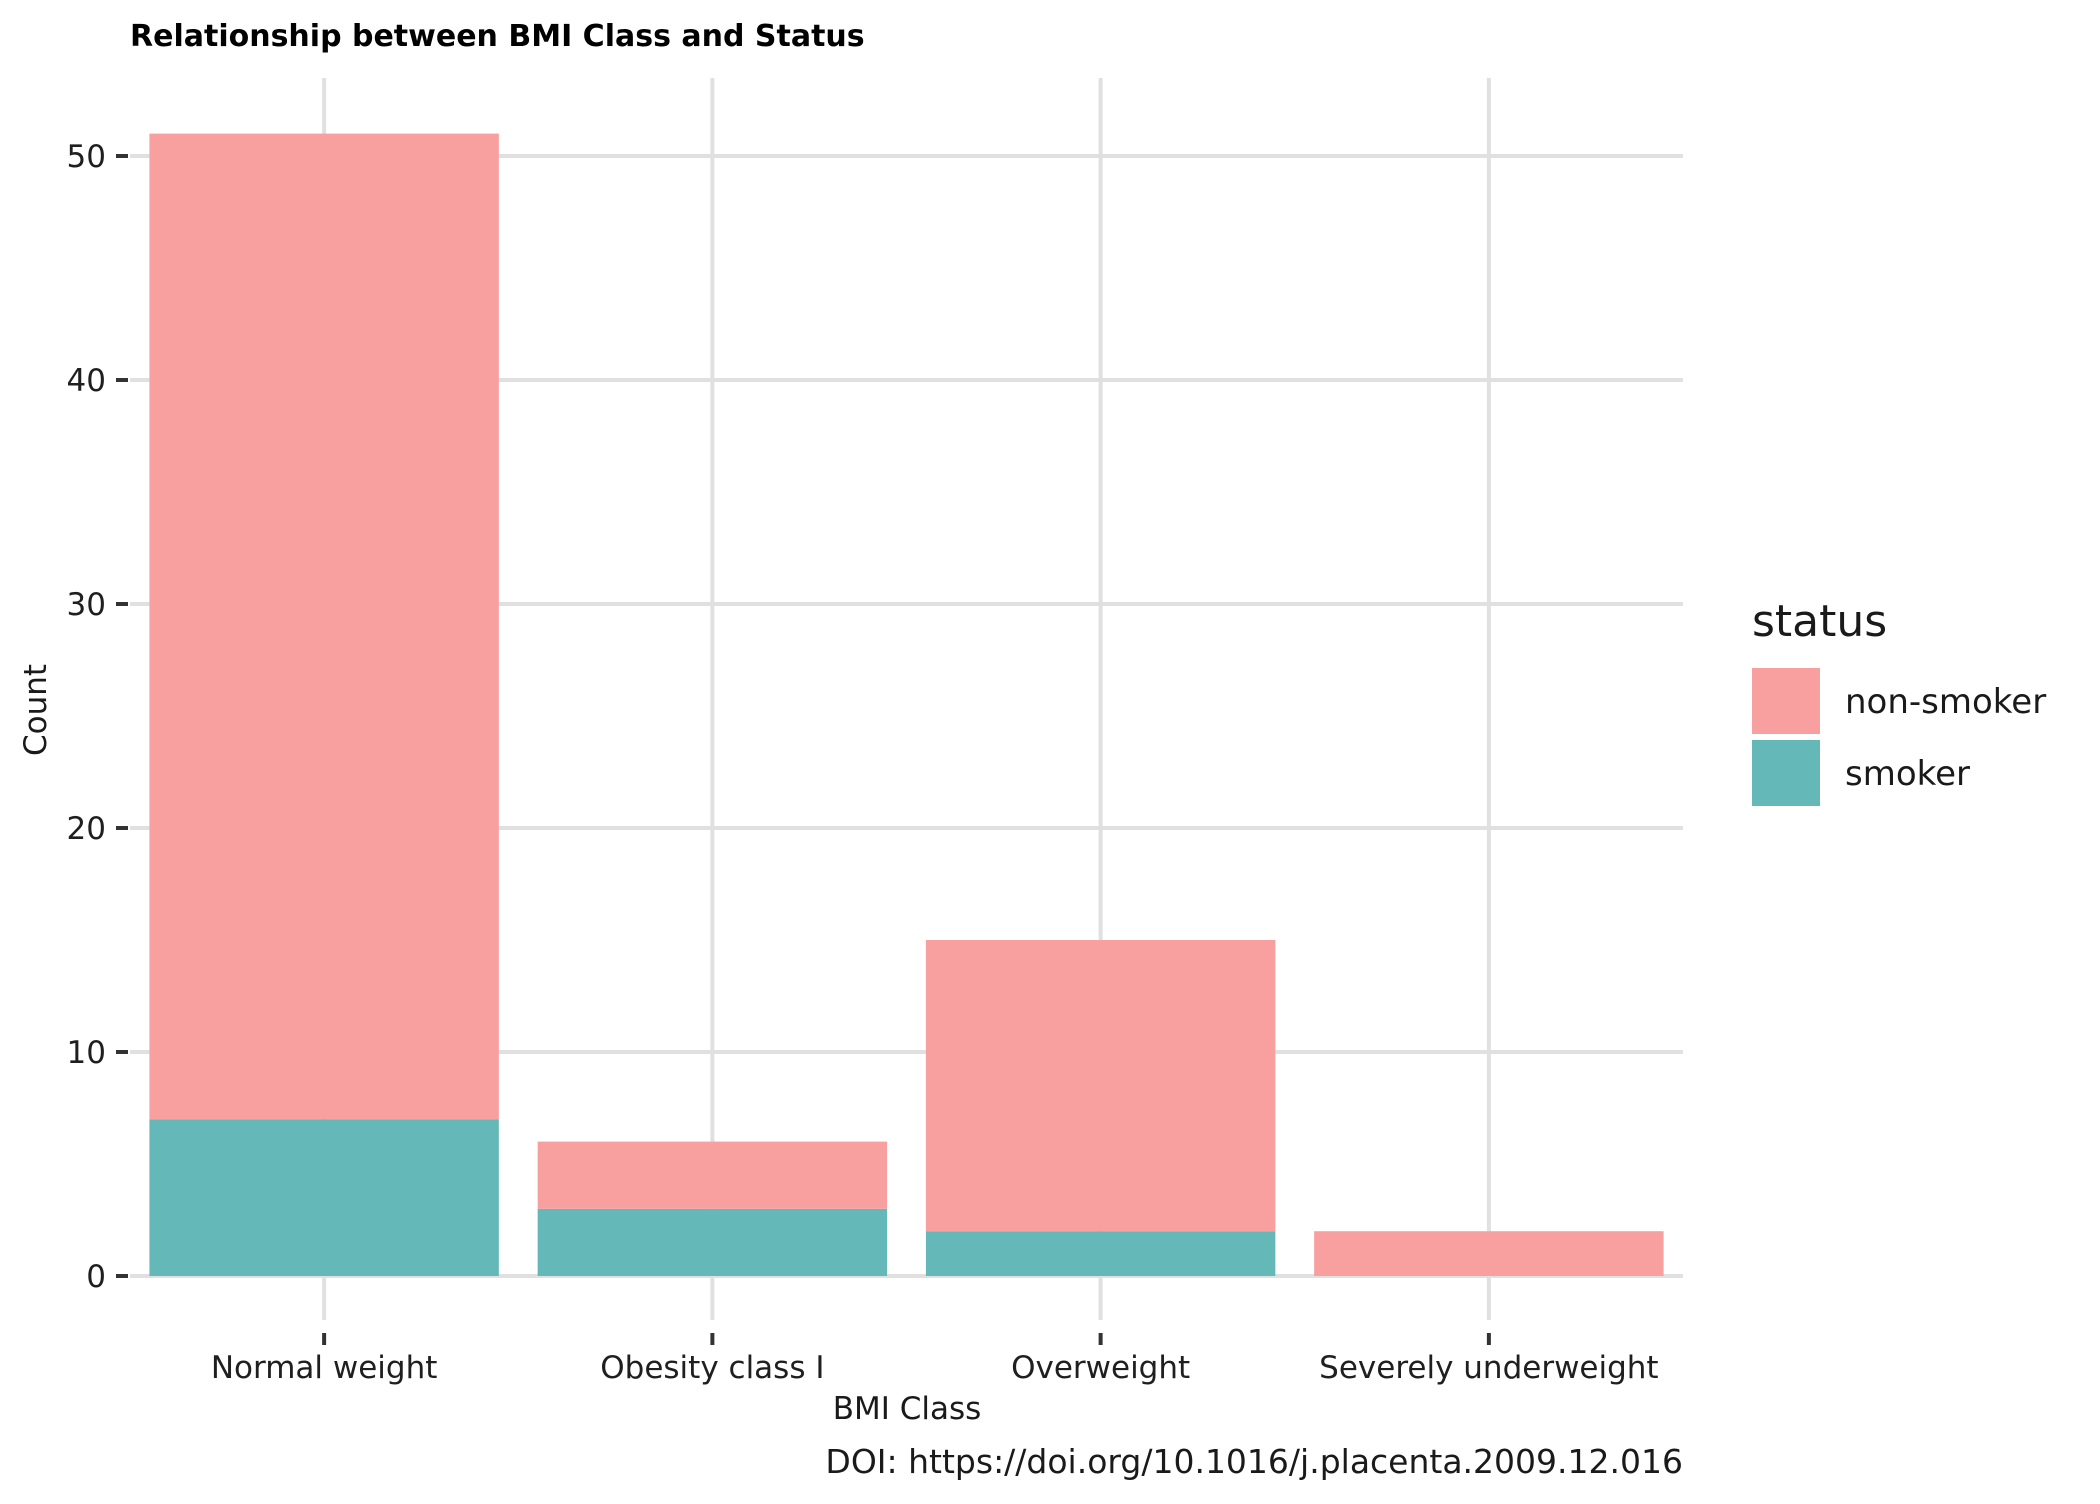  Describe the element at coordinates (86, 829) in the screenshot. I see `y-tick-label: 20` at that location.